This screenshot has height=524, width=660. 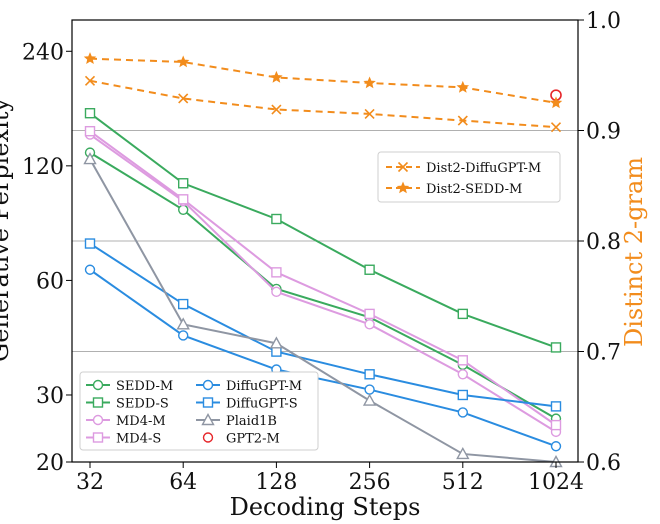 What do you see at coordinates (241, 439) in the screenshot?
I see `legend-item: GPT2-M` at bounding box center [241, 439].